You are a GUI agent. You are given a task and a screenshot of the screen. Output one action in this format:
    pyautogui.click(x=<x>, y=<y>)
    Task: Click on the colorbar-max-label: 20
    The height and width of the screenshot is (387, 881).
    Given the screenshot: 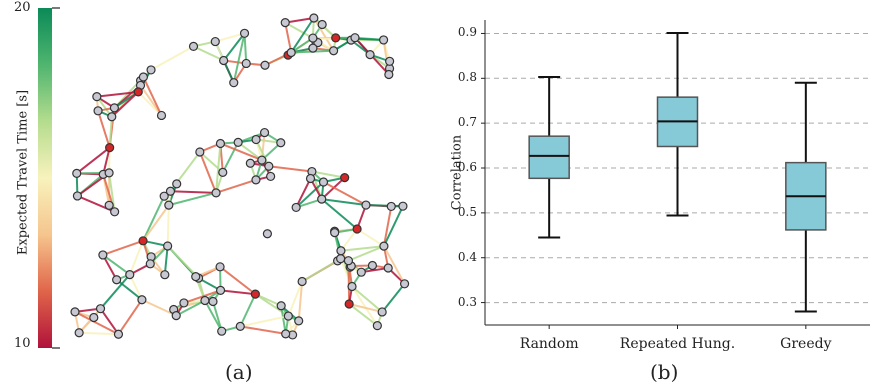 What is the action you would take?
    pyautogui.click(x=22, y=7)
    